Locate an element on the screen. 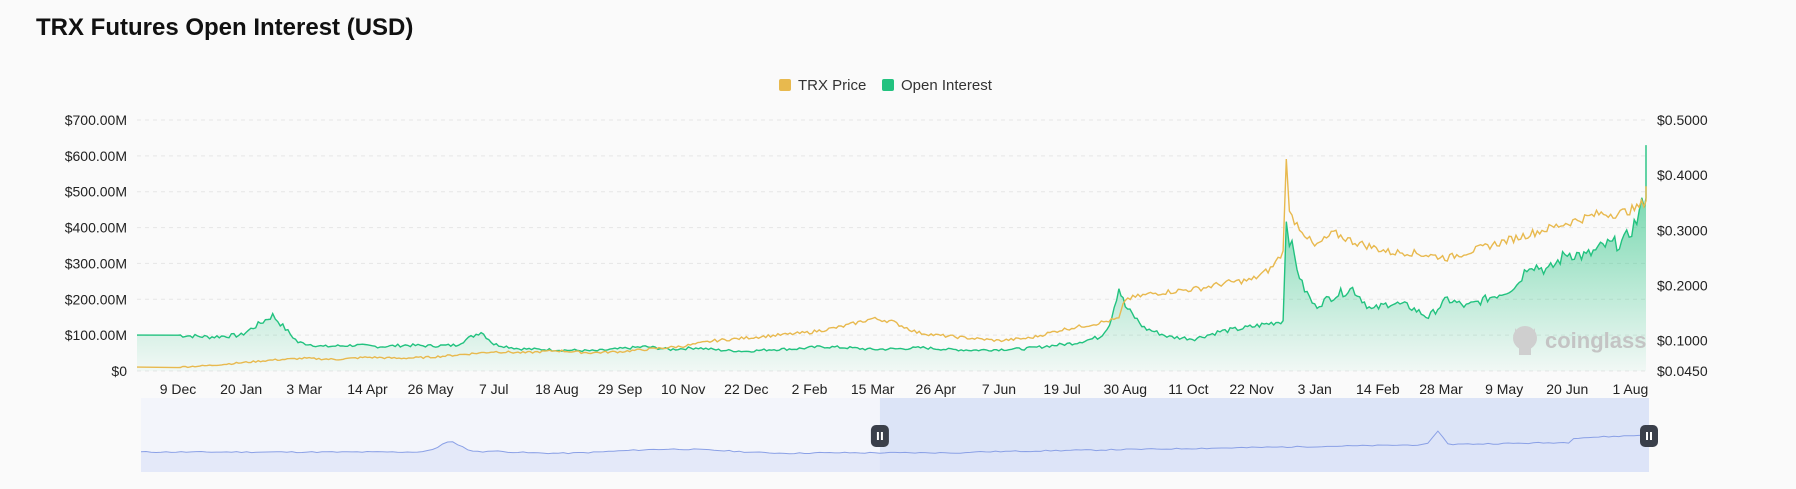  x-tick-label: 29 Sep is located at coordinates (620, 389).